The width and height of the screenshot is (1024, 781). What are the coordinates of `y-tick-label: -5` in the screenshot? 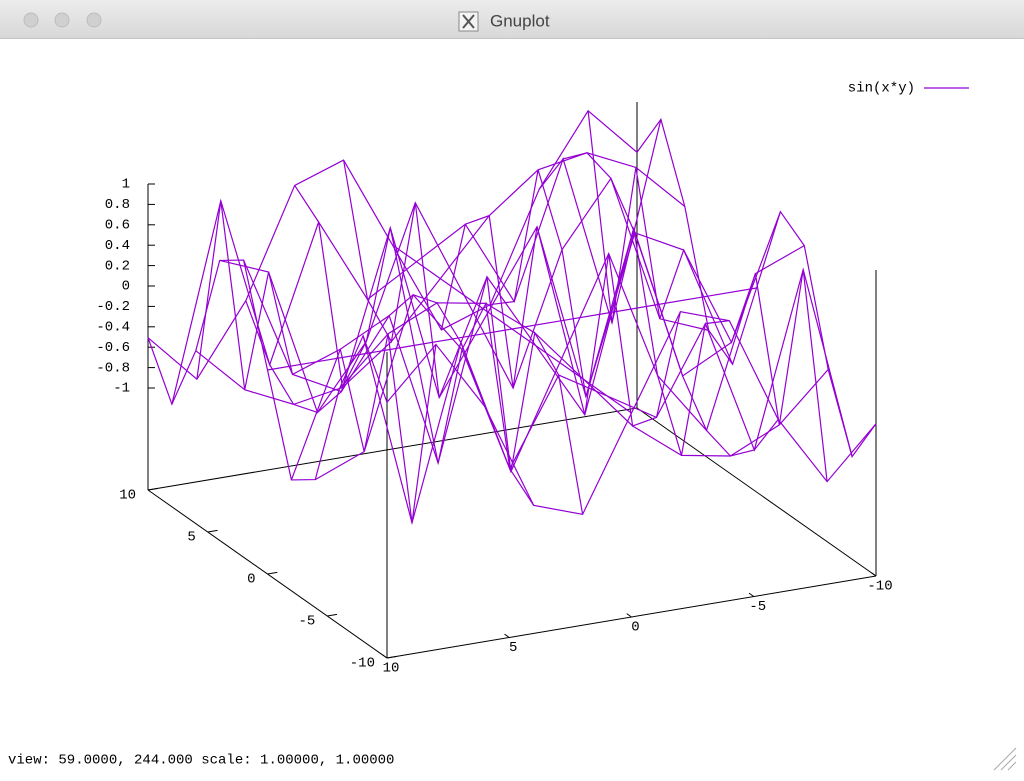 It's located at (306, 622).